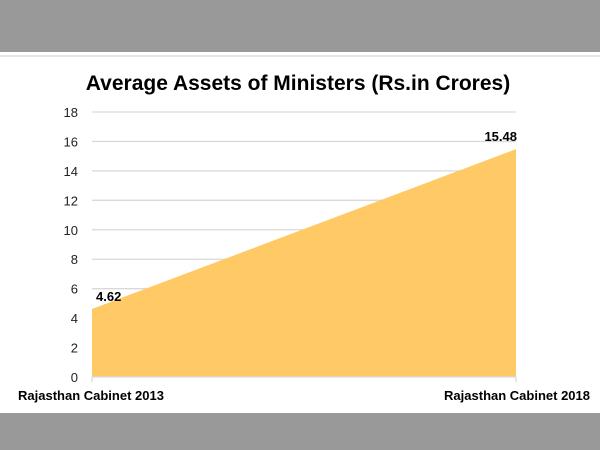 The height and width of the screenshot is (450, 600). I want to click on x-tick-label: Rajasthan Cabinet 2013, so click(91, 395).